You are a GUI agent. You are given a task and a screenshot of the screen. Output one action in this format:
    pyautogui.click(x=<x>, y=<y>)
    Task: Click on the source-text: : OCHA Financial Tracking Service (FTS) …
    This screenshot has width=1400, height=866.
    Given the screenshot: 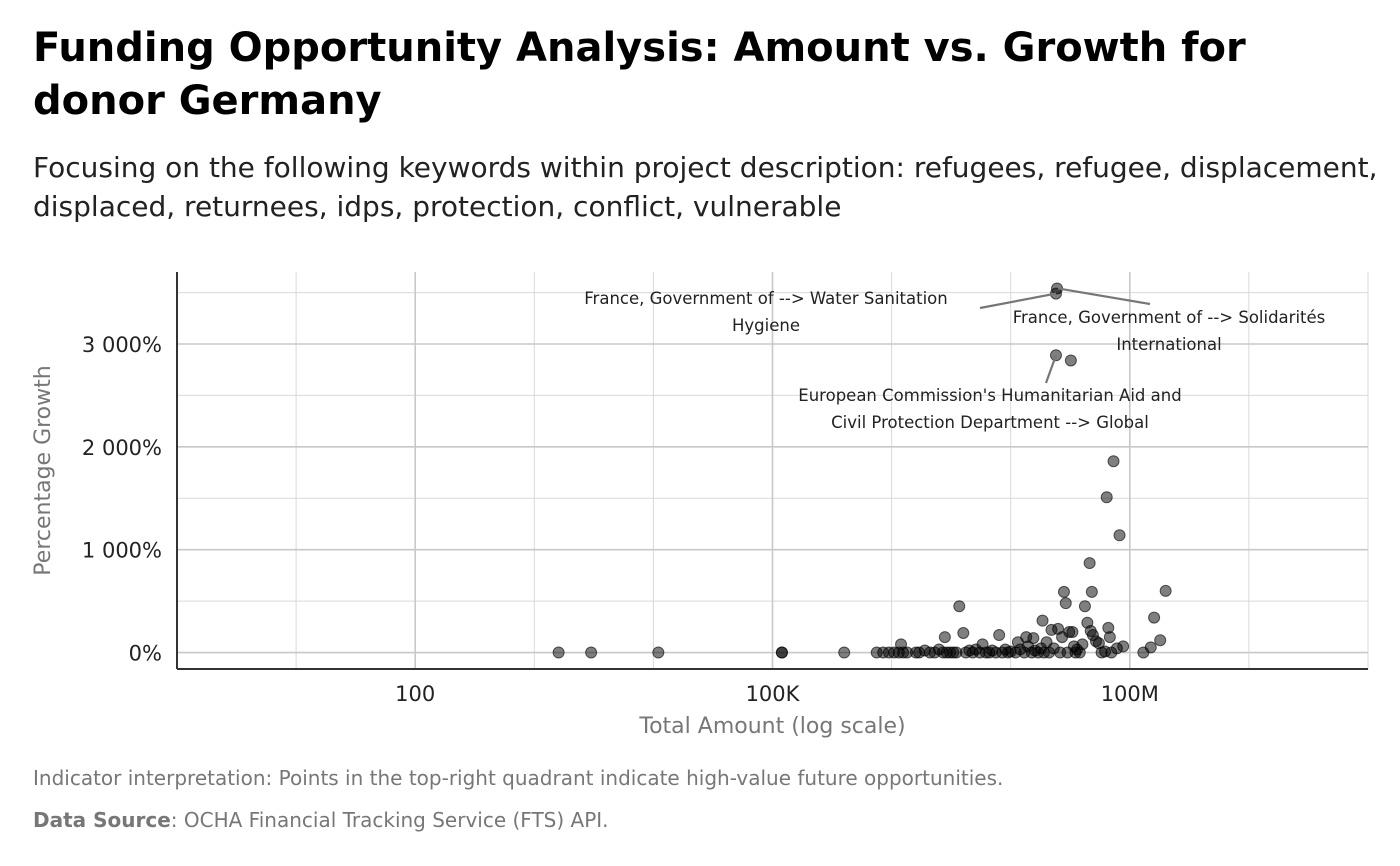 What is the action you would take?
    pyautogui.click(x=389, y=820)
    